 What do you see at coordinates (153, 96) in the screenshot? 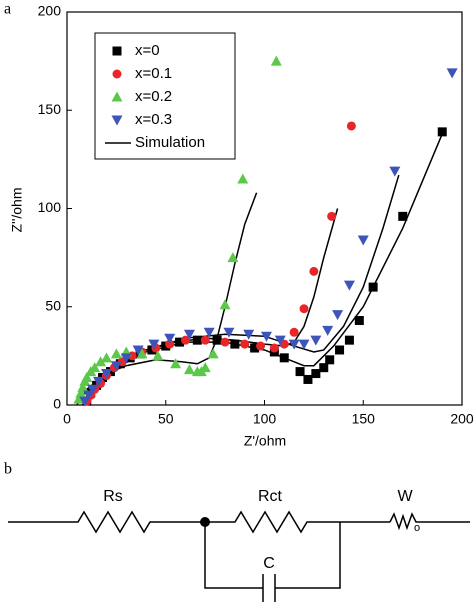
I see `legend-label: x=0.2` at bounding box center [153, 96].